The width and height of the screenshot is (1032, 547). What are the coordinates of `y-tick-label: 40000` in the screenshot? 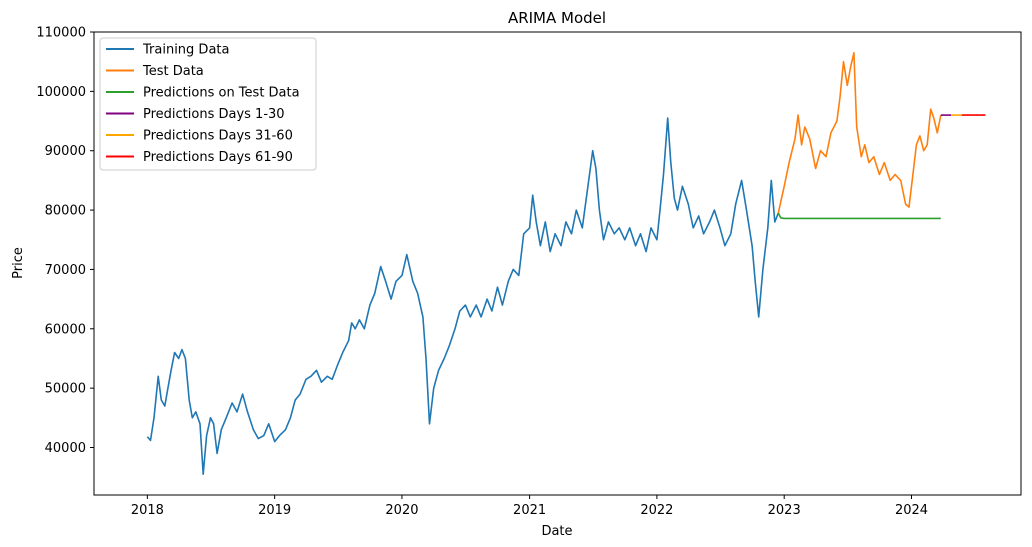 It's located at (65, 448).